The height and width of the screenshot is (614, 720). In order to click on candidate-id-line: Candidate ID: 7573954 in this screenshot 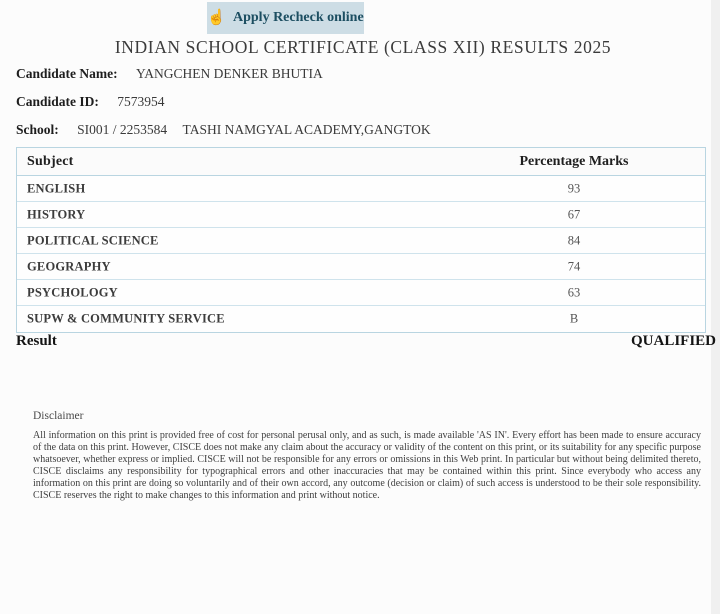, I will do `click(90, 102)`.